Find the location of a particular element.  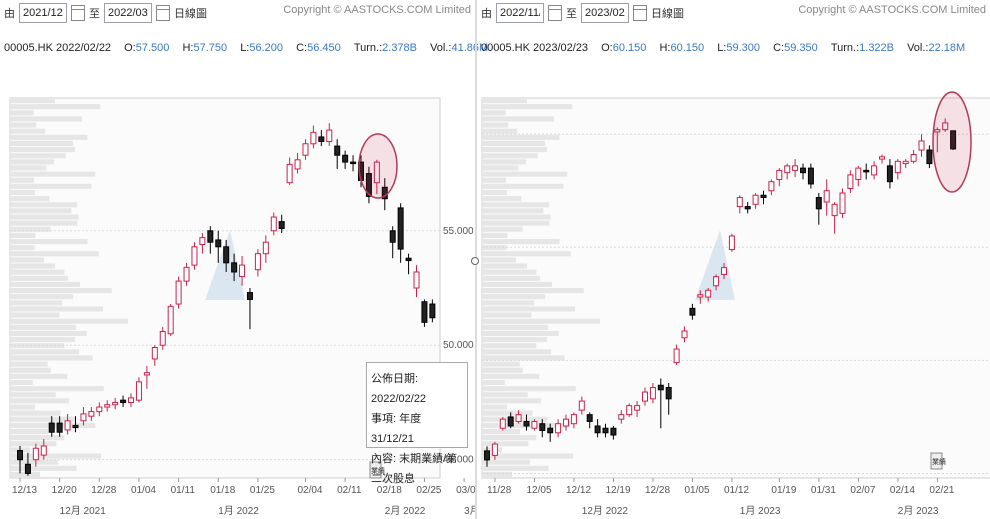

x-tick-label: 01/05 is located at coordinates (697, 490).